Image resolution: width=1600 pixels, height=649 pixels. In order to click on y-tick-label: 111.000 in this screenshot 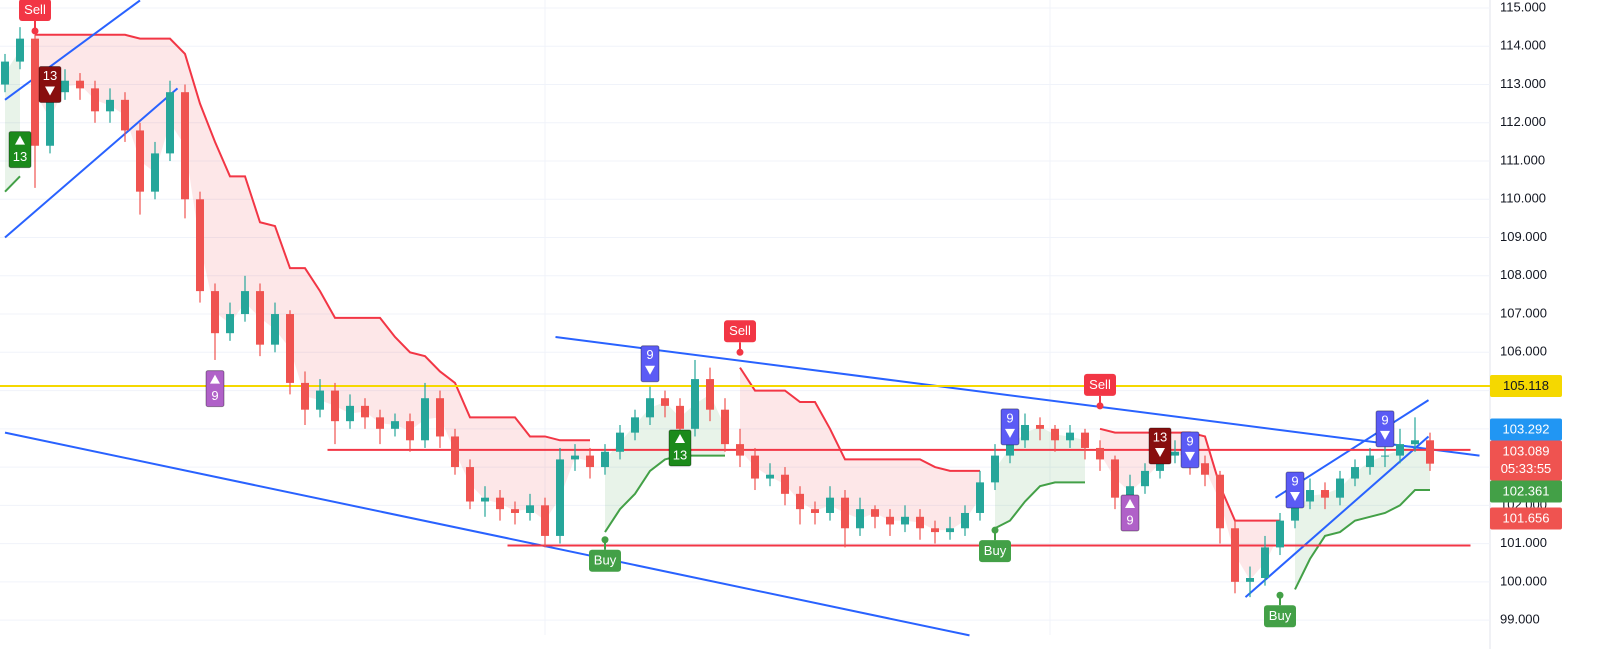, I will do `click(1522, 159)`.